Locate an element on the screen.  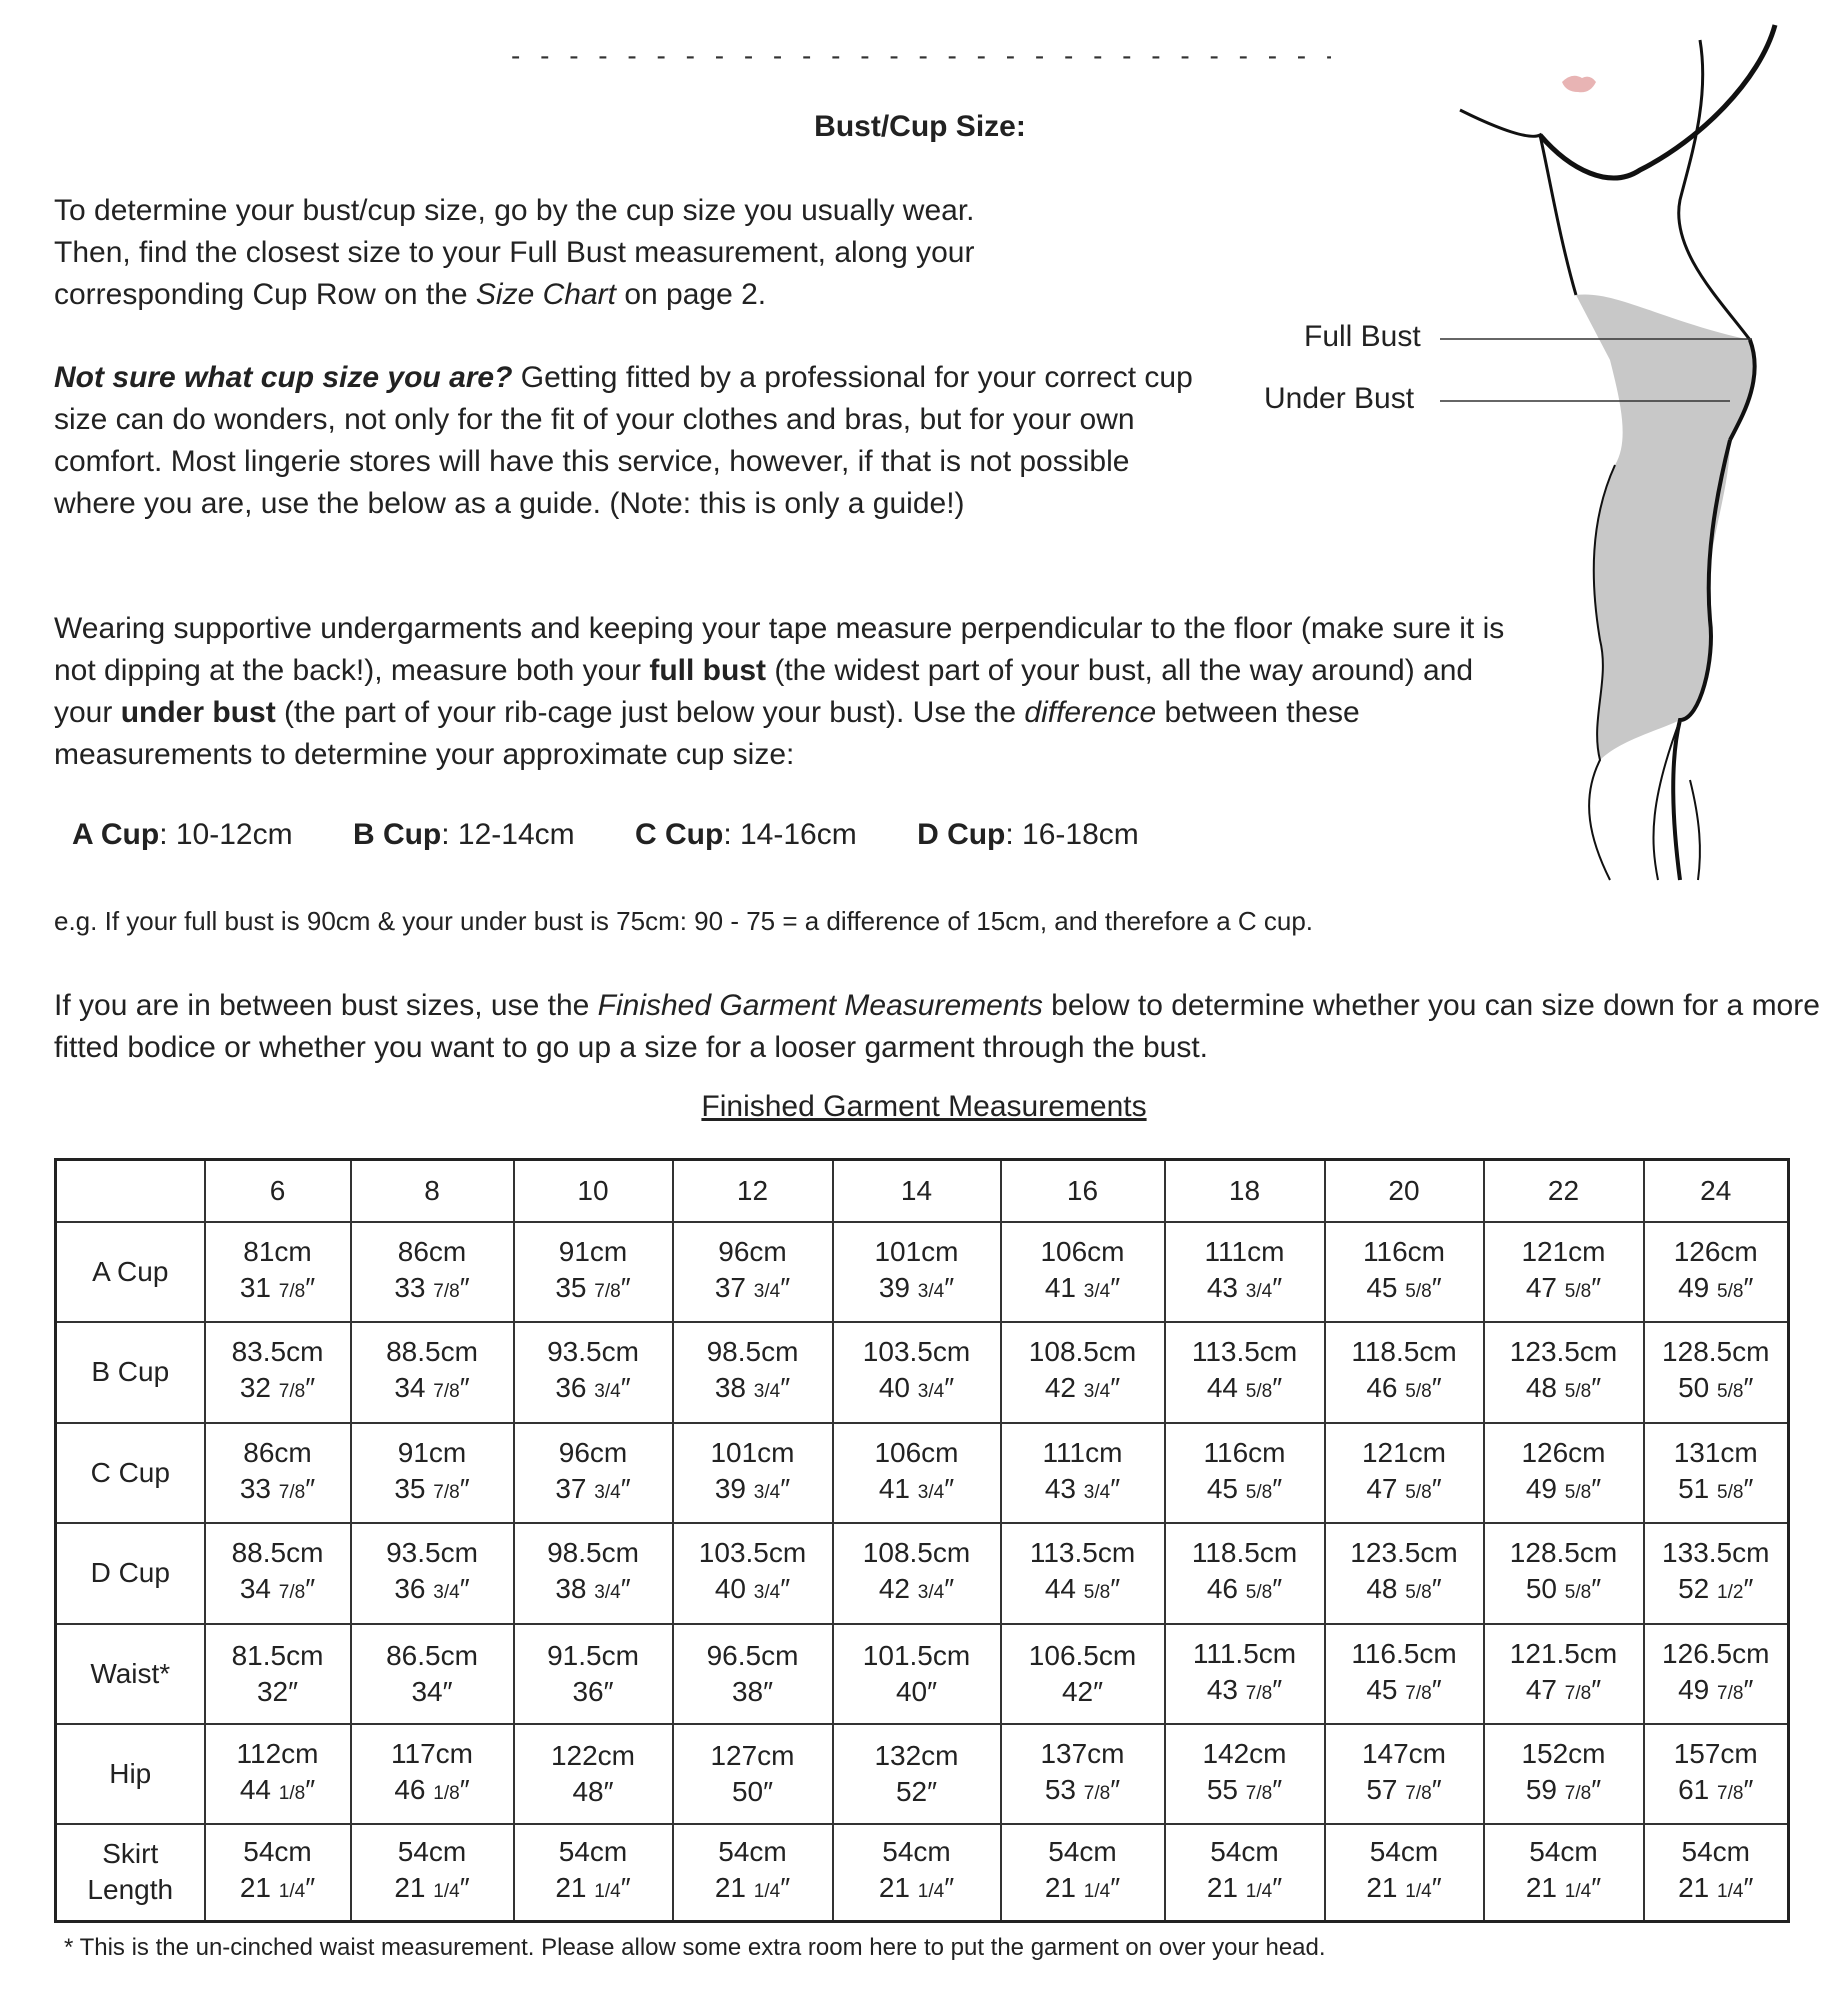
under-bust-label: Under Bust is located at coordinates (1339, 398).